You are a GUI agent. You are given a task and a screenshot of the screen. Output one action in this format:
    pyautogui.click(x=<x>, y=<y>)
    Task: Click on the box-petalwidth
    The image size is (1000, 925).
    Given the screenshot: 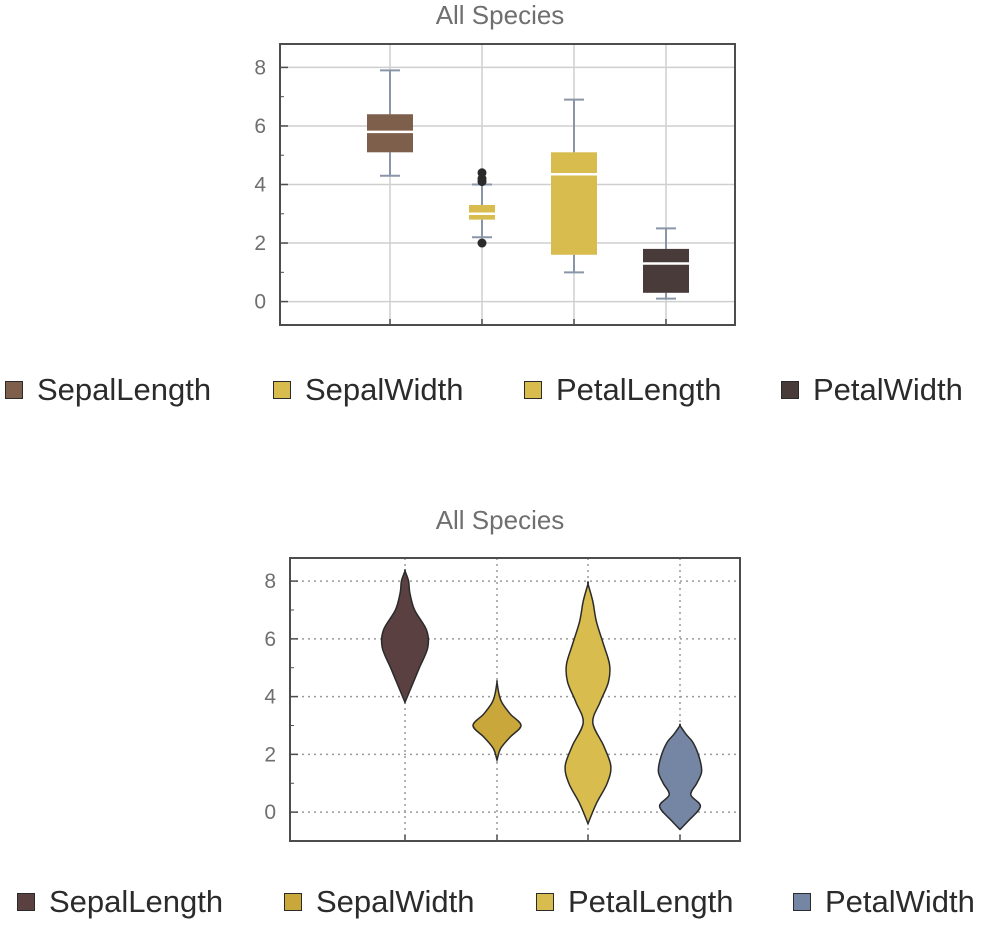 What is the action you would take?
    pyautogui.click(x=666, y=270)
    